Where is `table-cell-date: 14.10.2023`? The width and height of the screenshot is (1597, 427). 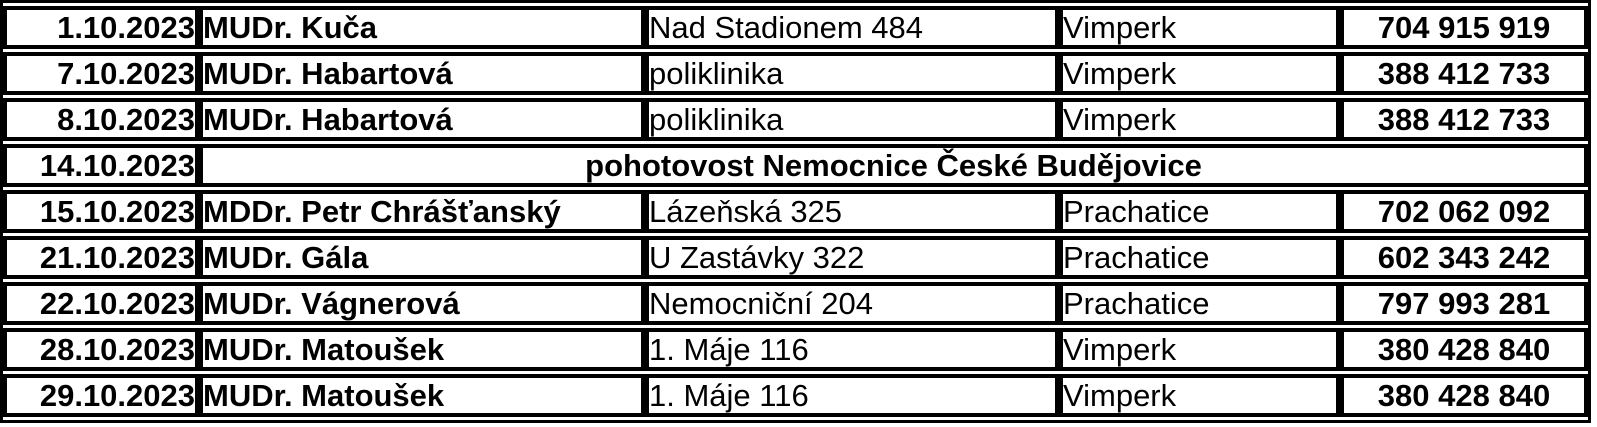 table-cell-date: 14.10.2023 is located at coordinates (101, 165).